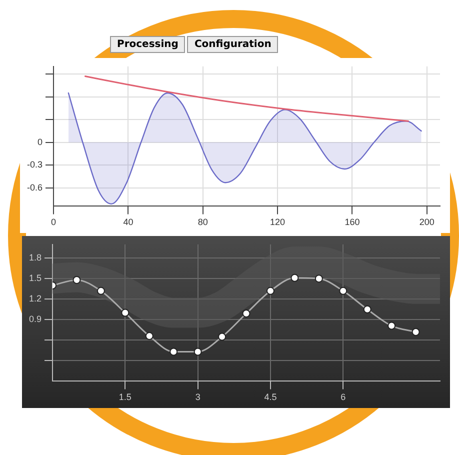  I want to click on y-tick-label: 0.9, so click(35, 319).